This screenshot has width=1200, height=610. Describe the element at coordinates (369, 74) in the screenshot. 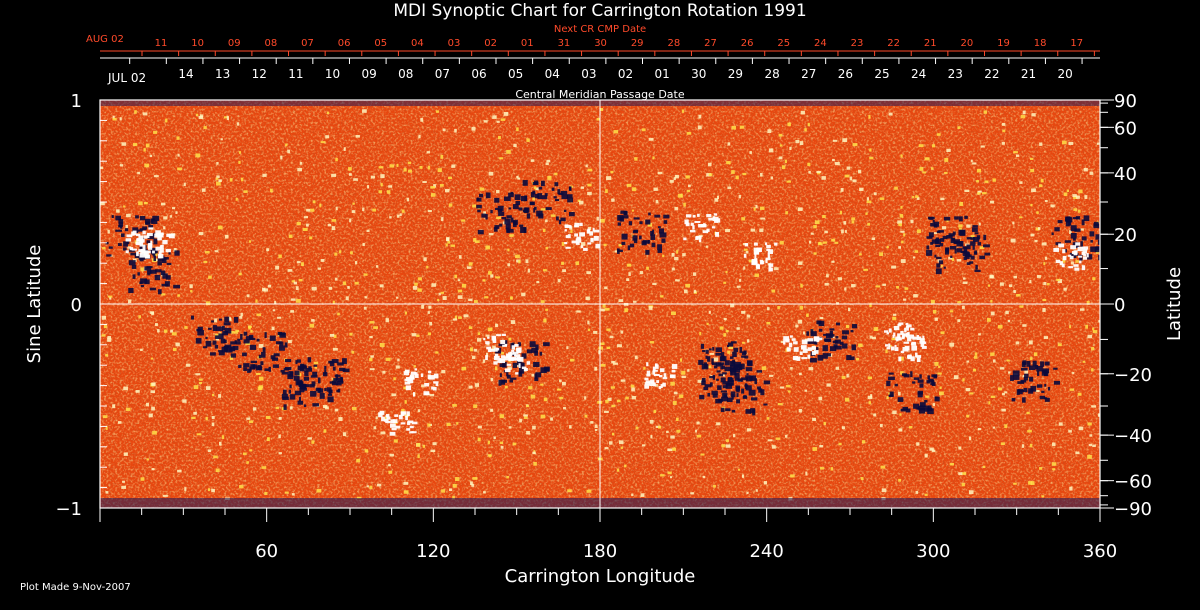

I see `cmp-date-label: 09` at that location.